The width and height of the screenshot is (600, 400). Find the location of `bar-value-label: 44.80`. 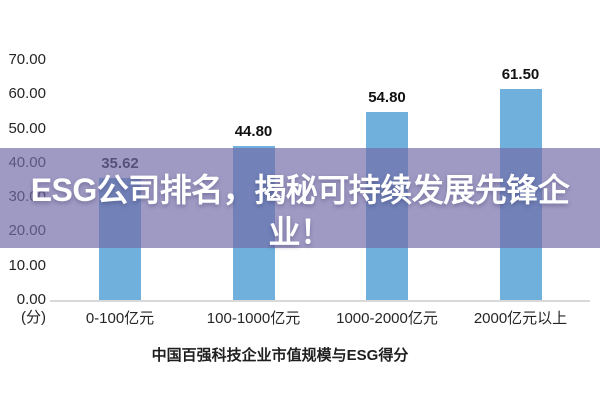

bar-value-label: 44.80 is located at coordinates (253, 132).